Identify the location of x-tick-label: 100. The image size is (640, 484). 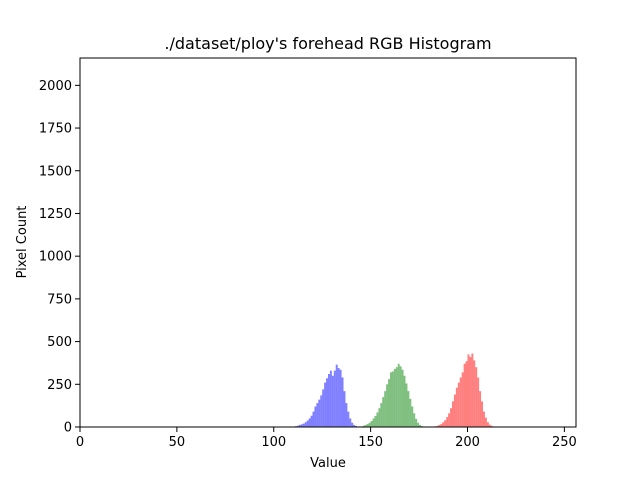
(273, 442).